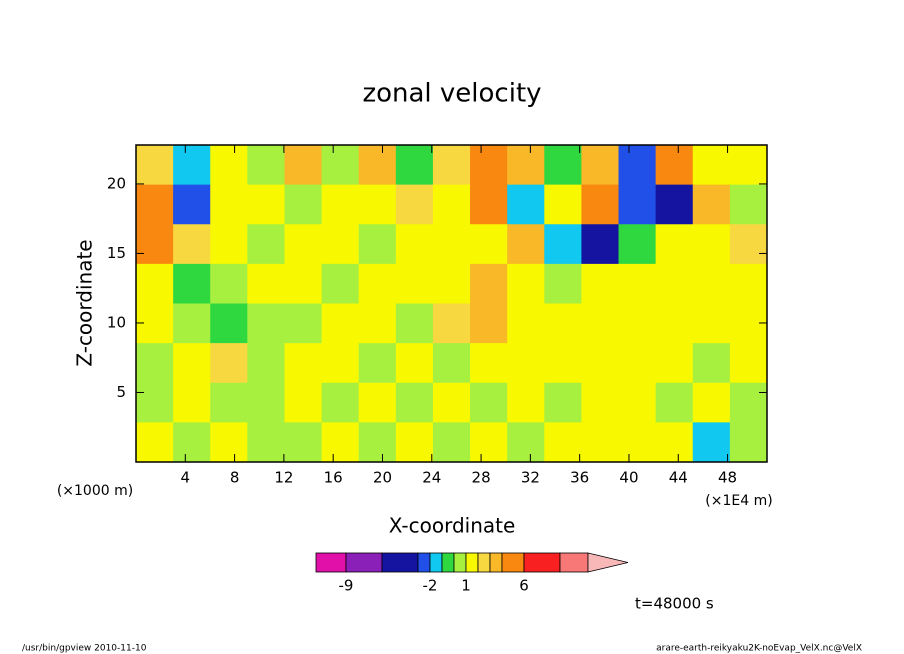  What do you see at coordinates (628, 478) in the screenshot?
I see `x-tick-label: 40` at bounding box center [628, 478].